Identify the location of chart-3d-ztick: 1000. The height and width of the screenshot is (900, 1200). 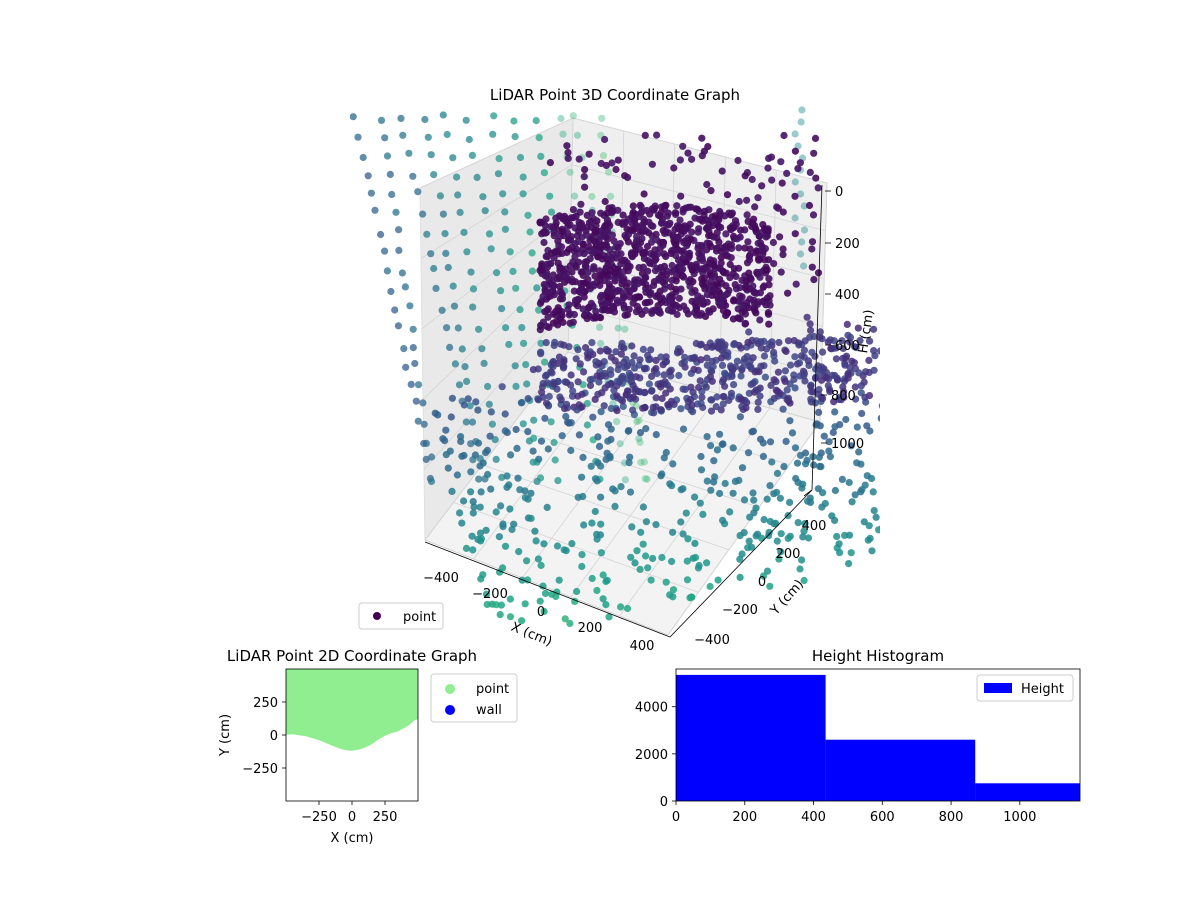
(847, 444).